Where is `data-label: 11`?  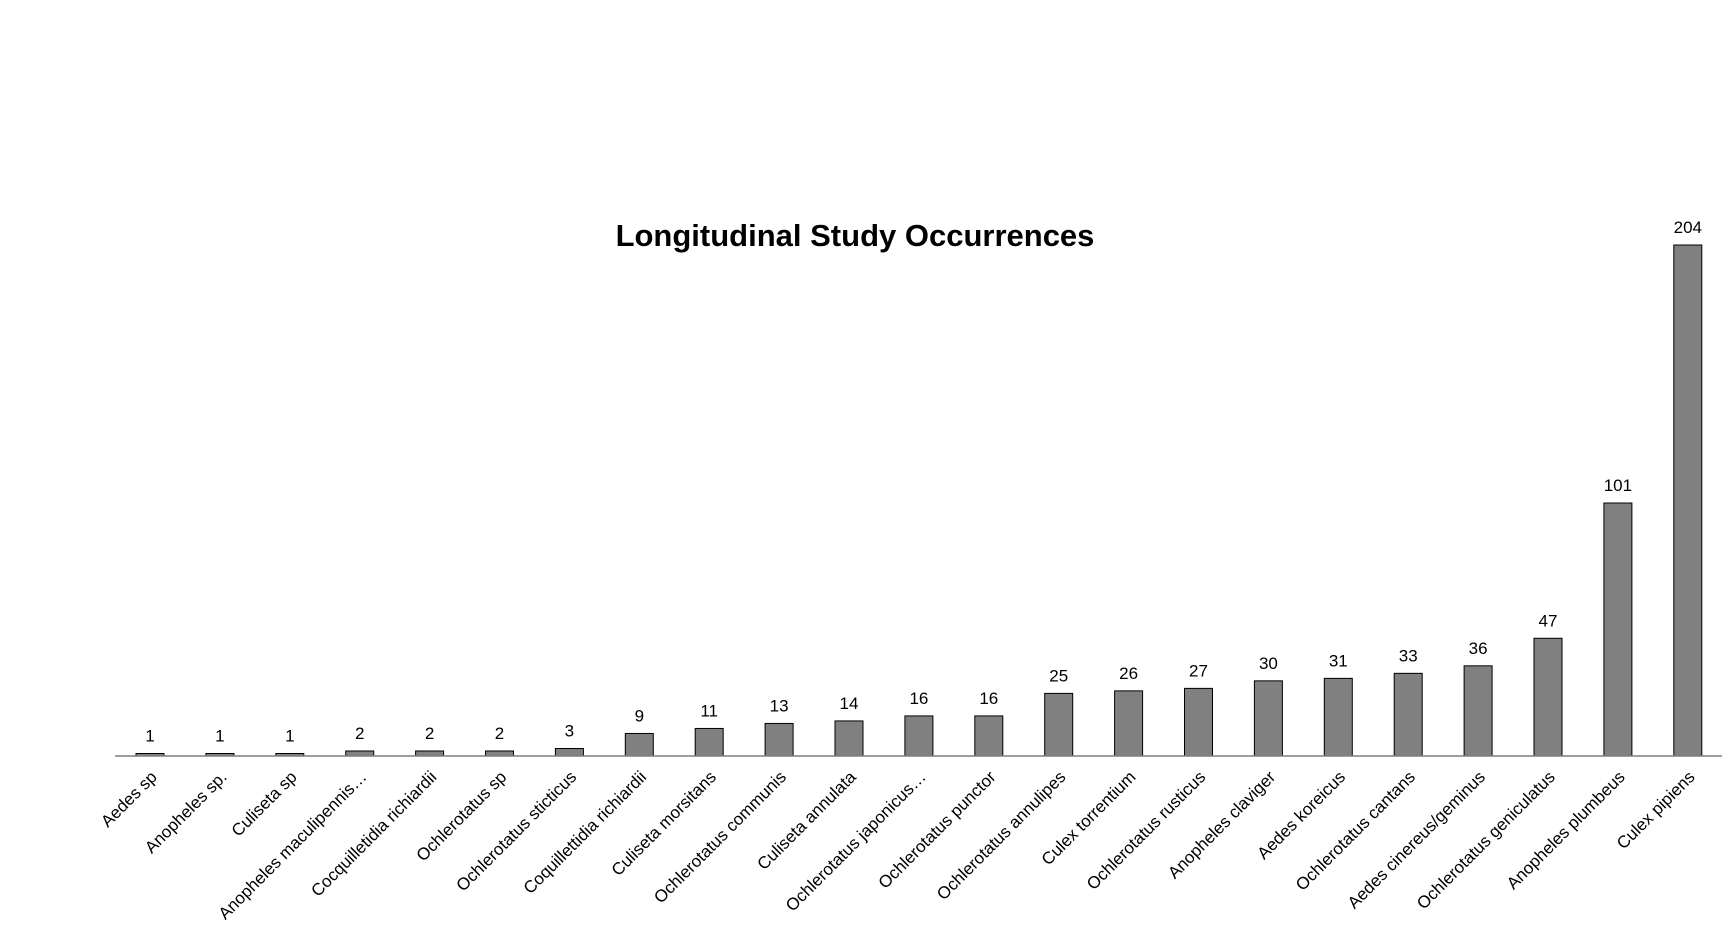
data-label: 11 is located at coordinates (709, 710).